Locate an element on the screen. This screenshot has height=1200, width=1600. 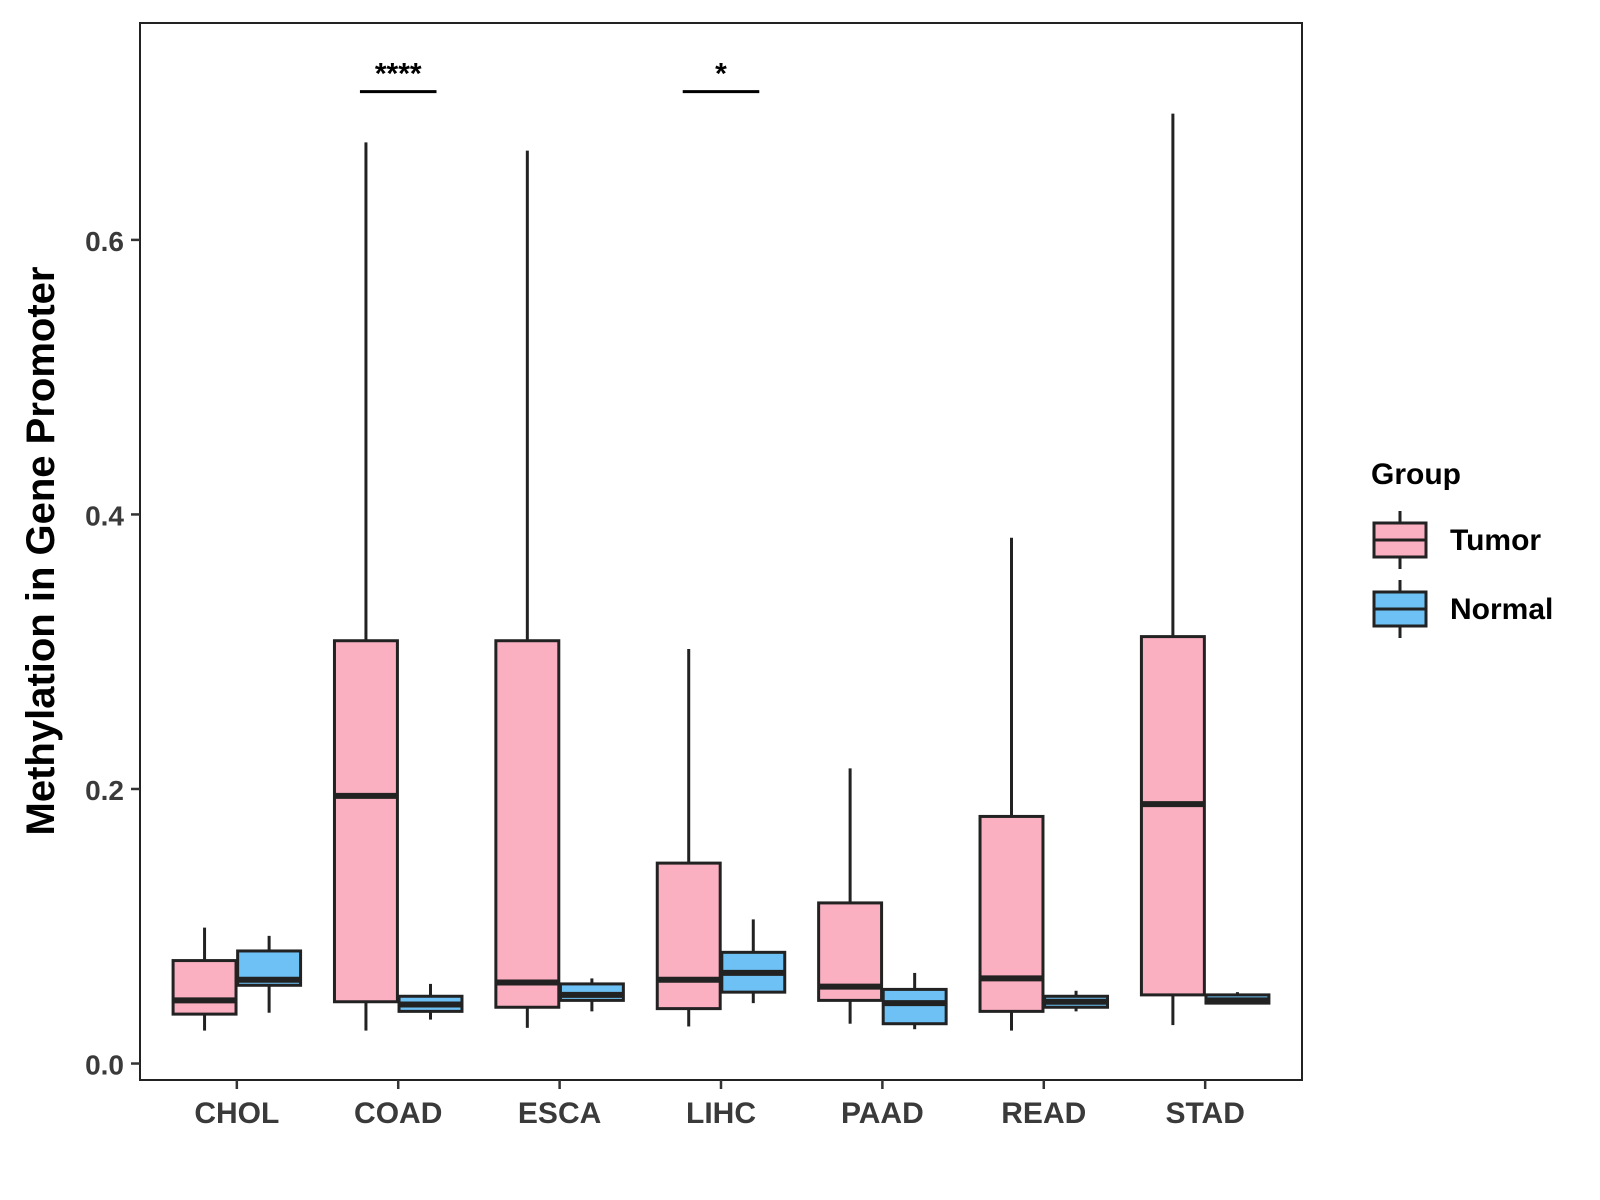
x-axis: CHOL COAD ESCA LIHC PAAD READ STAD is located at coordinates (719, 1105).